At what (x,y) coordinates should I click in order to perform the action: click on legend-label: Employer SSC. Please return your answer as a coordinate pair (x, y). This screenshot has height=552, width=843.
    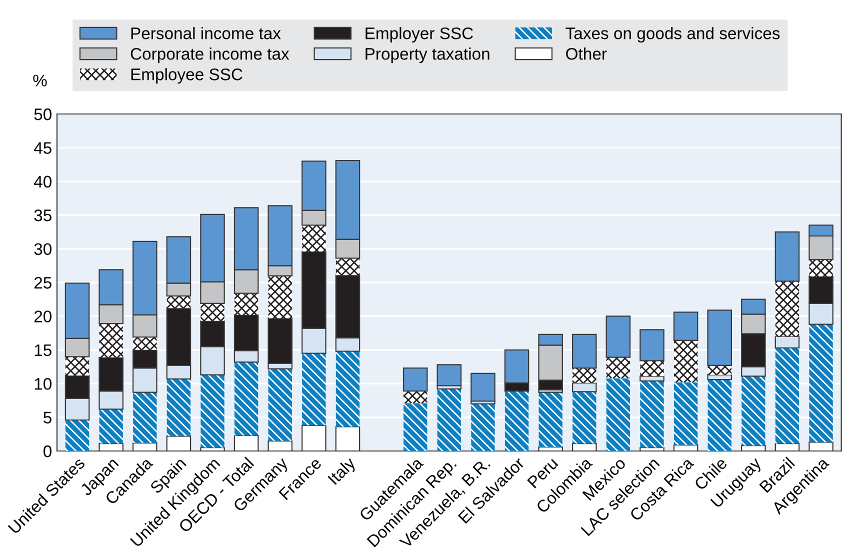
    Looking at the image, I should click on (419, 35).